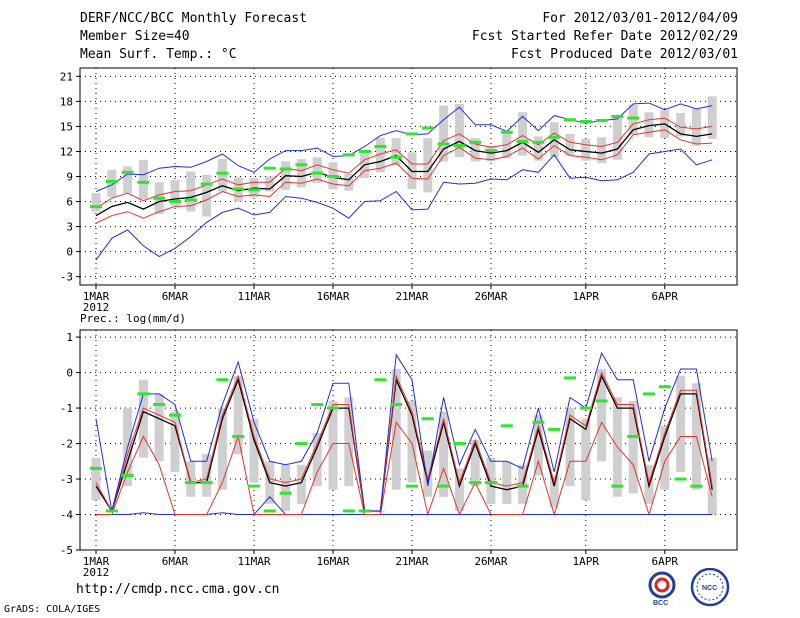 This screenshot has height=618, width=800. I want to click on precip-ytick-label: -5, so click(66, 550).